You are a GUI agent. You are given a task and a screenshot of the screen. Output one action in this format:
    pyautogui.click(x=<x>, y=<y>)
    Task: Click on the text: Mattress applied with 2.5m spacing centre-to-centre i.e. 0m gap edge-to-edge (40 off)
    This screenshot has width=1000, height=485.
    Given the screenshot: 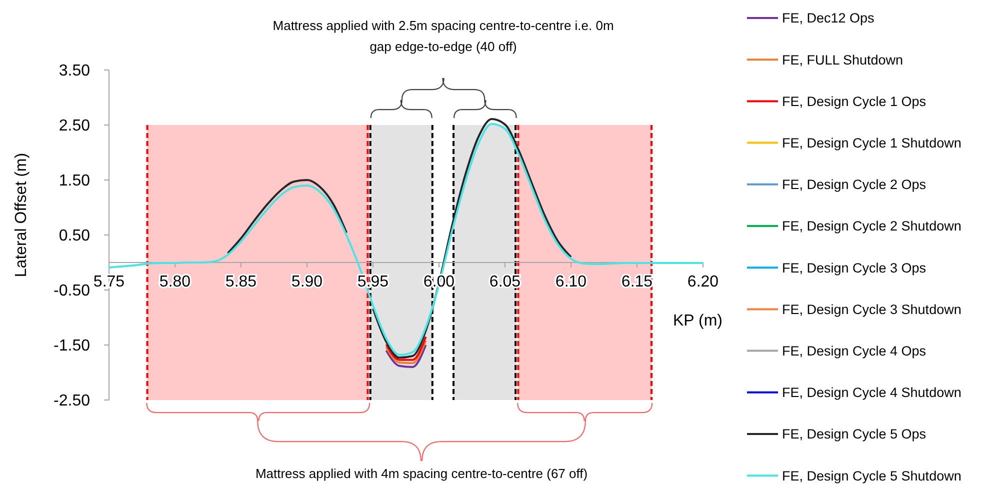 What is the action you would take?
    pyautogui.click(x=443, y=36)
    